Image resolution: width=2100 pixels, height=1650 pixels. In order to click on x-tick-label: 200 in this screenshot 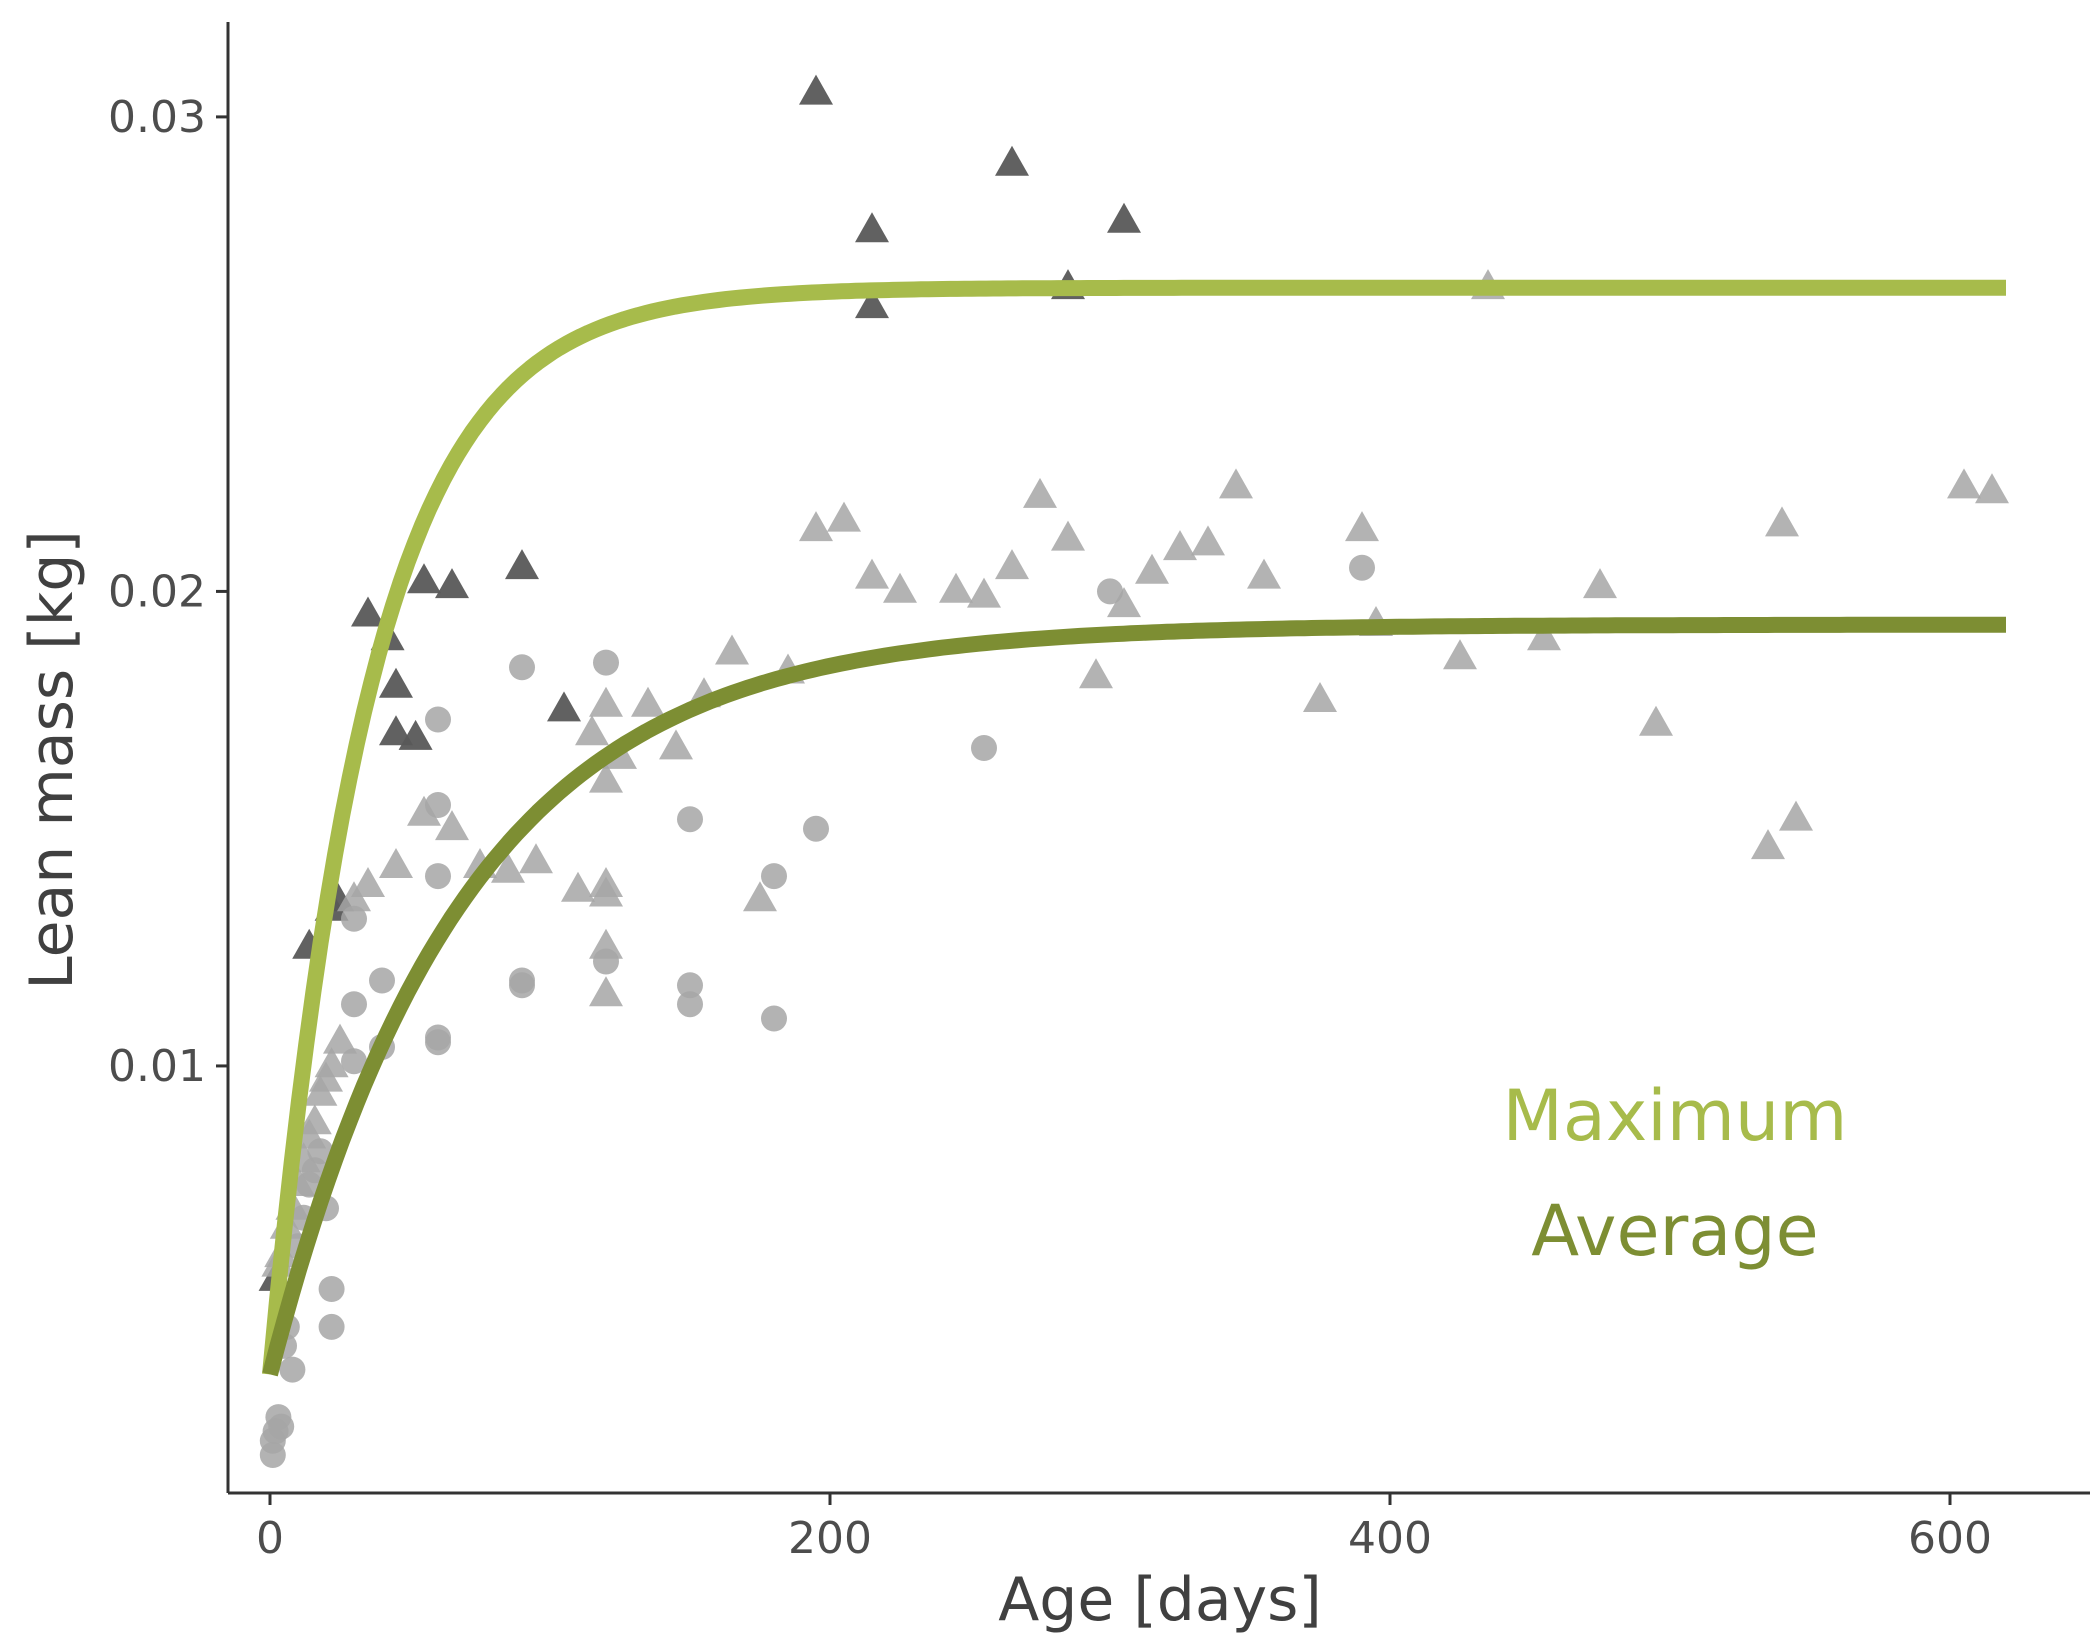, I will do `click(830, 1538)`.